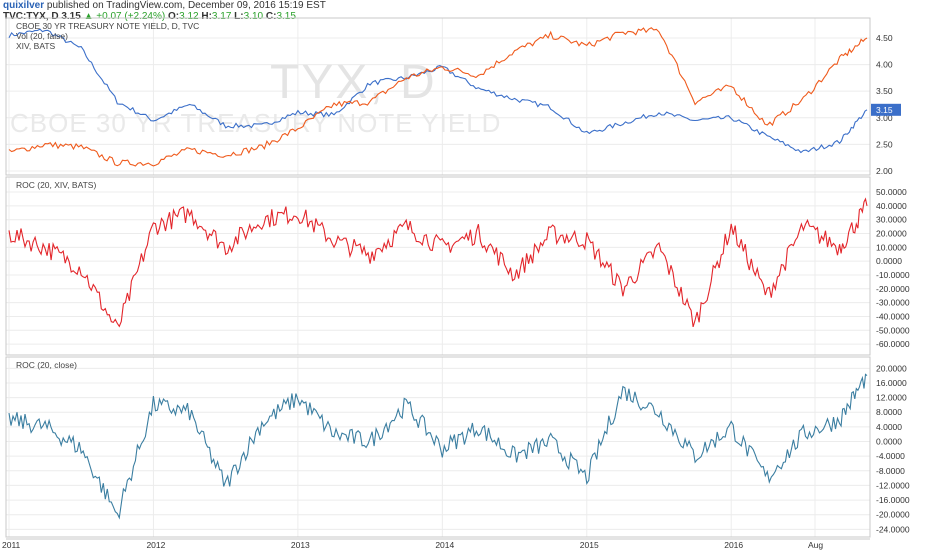  What do you see at coordinates (891, 220) in the screenshot?
I see `y-tick-label: 30.0000` at bounding box center [891, 220].